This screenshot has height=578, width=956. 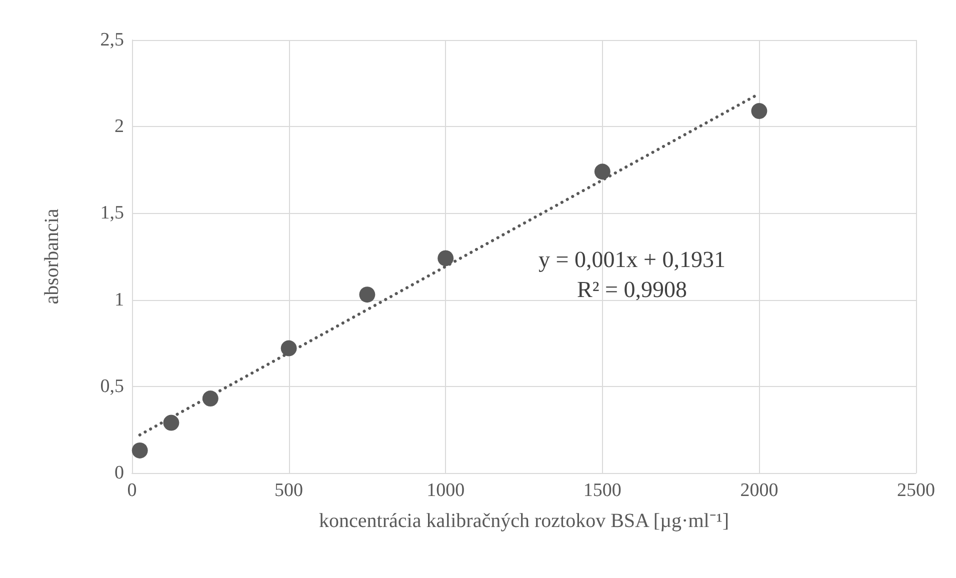 I want to click on annotation: R² = 0,9908, so click(x=632, y=289).